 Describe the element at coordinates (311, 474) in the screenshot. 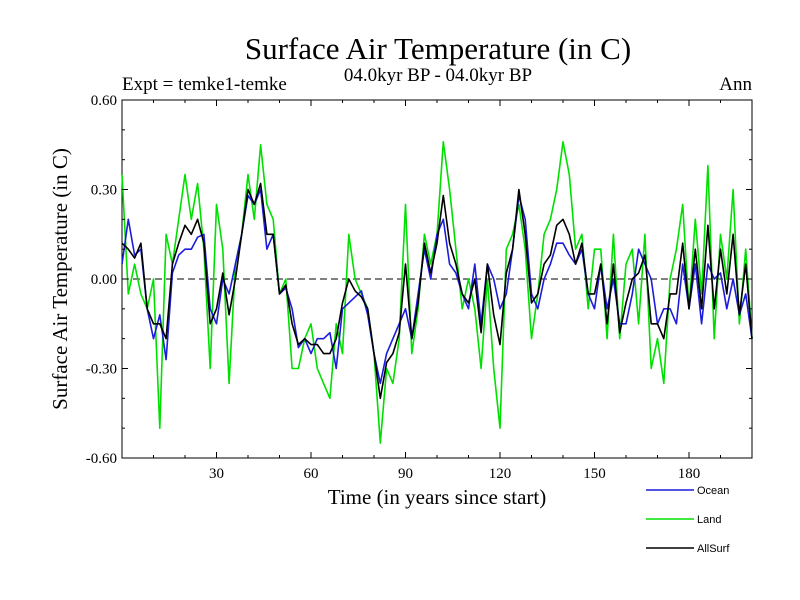

I see `x-tick-label: 60` at that location.